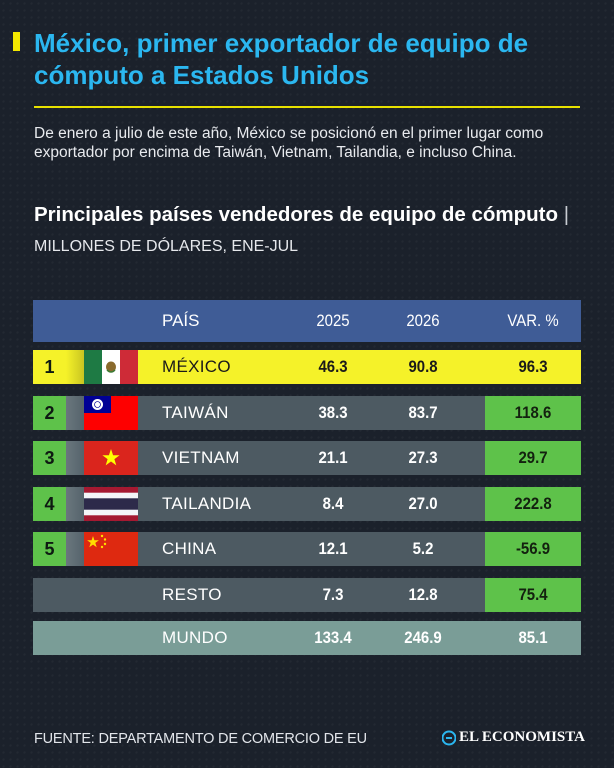 This screenshot has width=614, height=768. What do you see at coordinates (196, 366) in the screenshot?
I see `country-name: MÉXICO` at bounding box center [196, 366].